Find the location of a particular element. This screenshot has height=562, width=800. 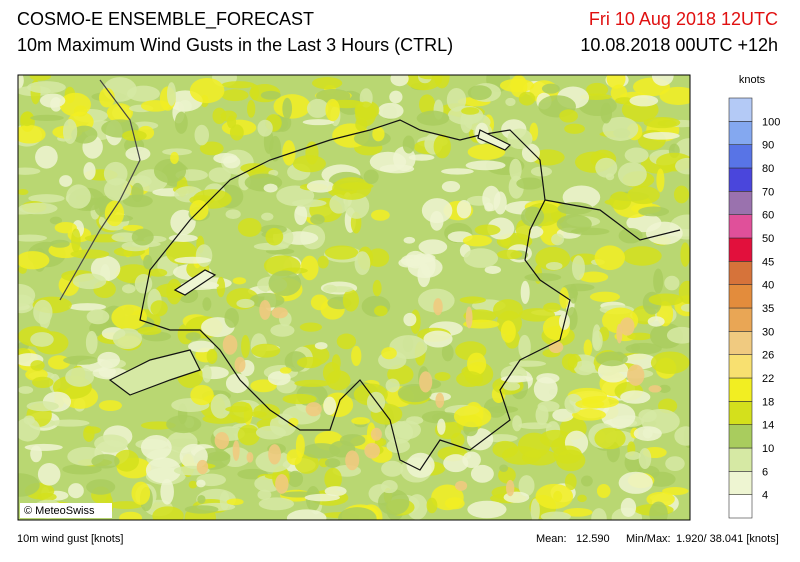

legend-label: 6 is located at coordinates (765, 472).